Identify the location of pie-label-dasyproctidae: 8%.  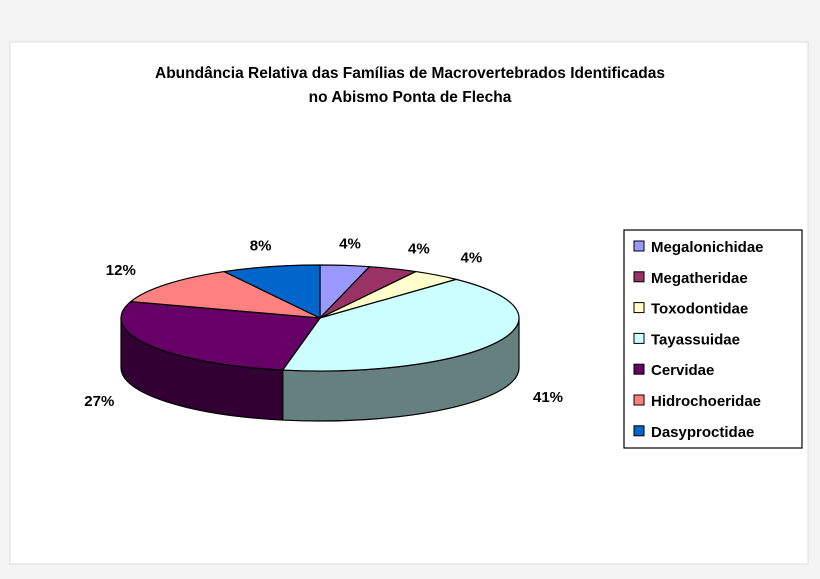
(261, 245).